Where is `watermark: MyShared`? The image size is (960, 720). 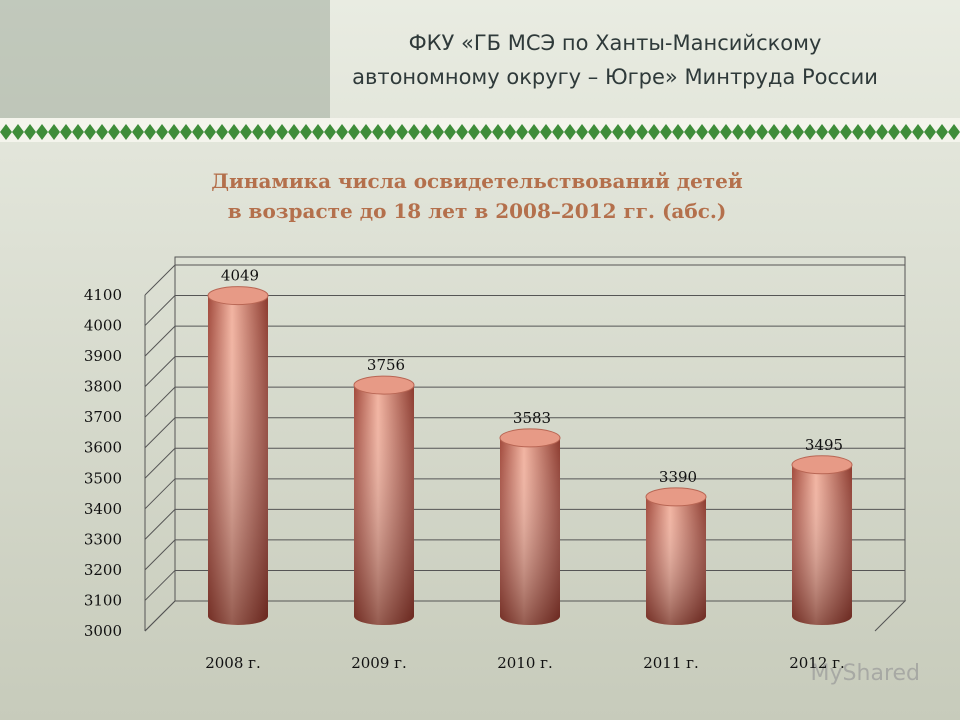
watermark: MyShared is located at coordinates (865, 673).